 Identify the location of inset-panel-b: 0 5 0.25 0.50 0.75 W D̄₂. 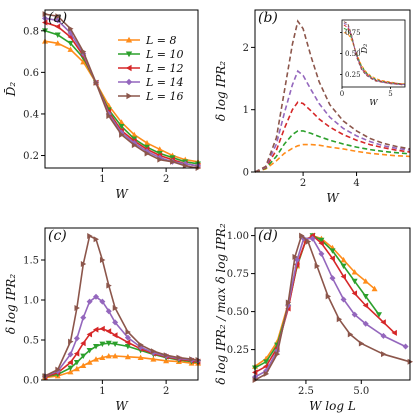
(373, 63).